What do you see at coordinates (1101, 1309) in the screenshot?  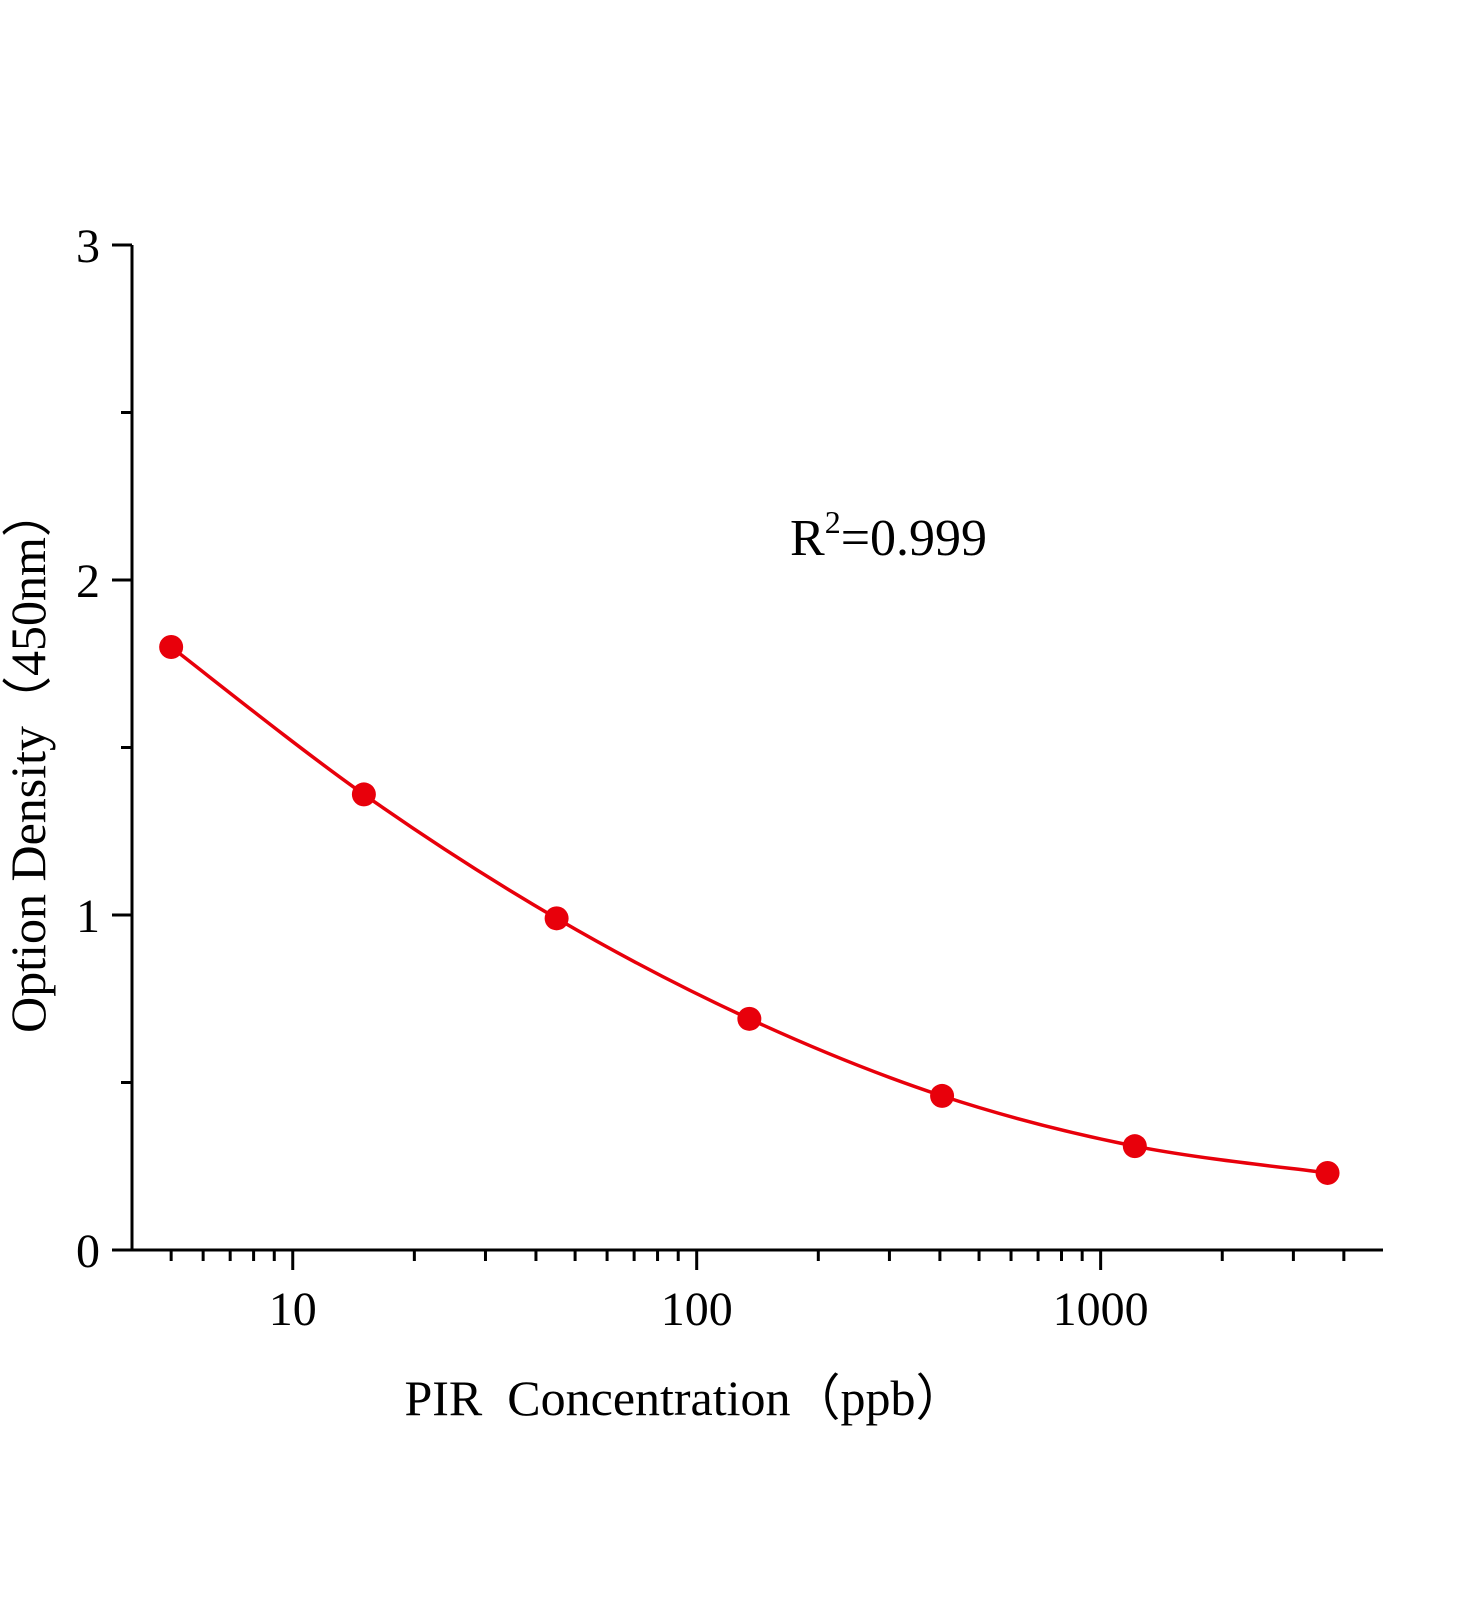 I see `x-tick-label: 1000` at bounding box center [1101, 1309].